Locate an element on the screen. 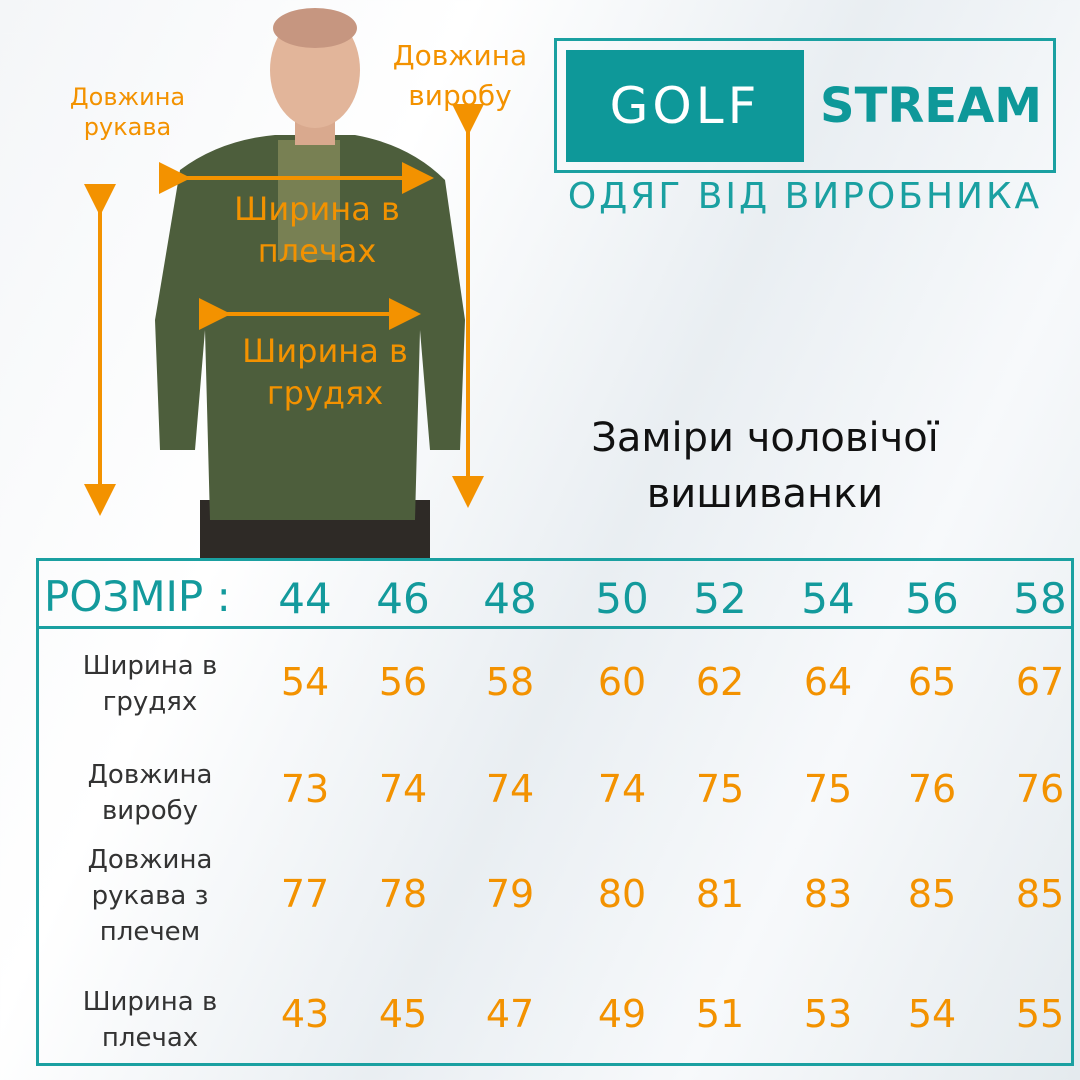  page-title: Заміри чоловічої вишиванки is located at coordinates (765, 466).